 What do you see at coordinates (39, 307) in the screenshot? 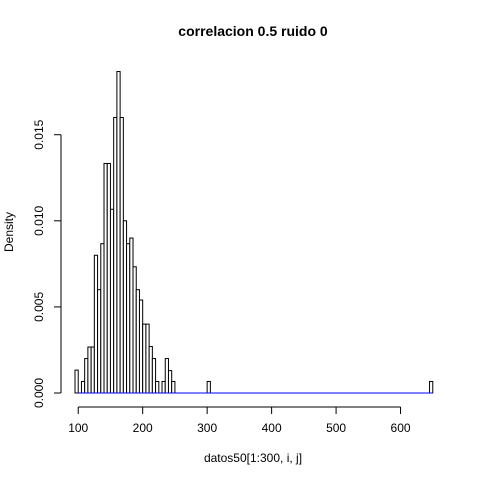
I see `y-tick-label-1: 0.005` at bounding box center [39, 307].